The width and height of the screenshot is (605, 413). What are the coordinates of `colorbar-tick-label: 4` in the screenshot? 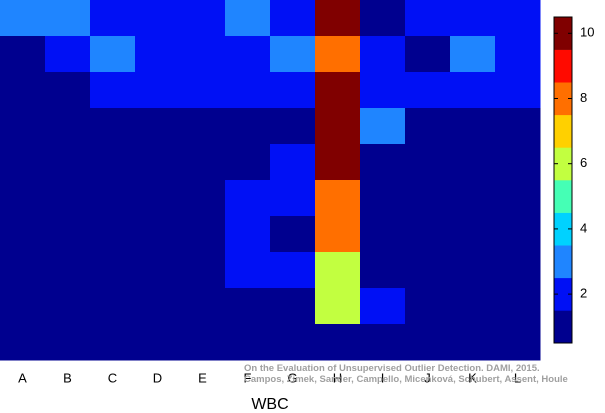 It's located at (583, 227).